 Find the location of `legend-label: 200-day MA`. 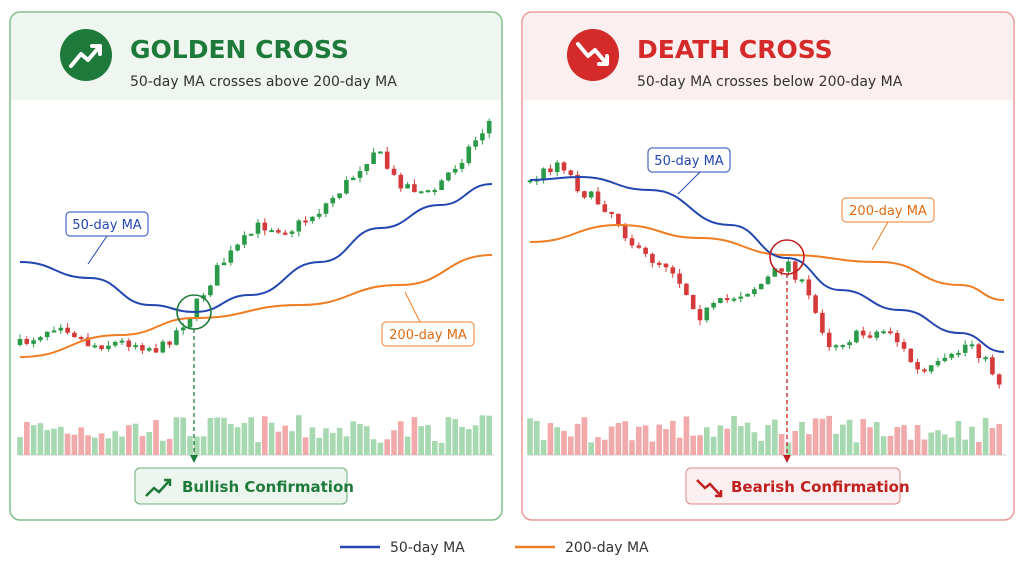

legend-label: 200-day MA is located at coordinates (607, 548).